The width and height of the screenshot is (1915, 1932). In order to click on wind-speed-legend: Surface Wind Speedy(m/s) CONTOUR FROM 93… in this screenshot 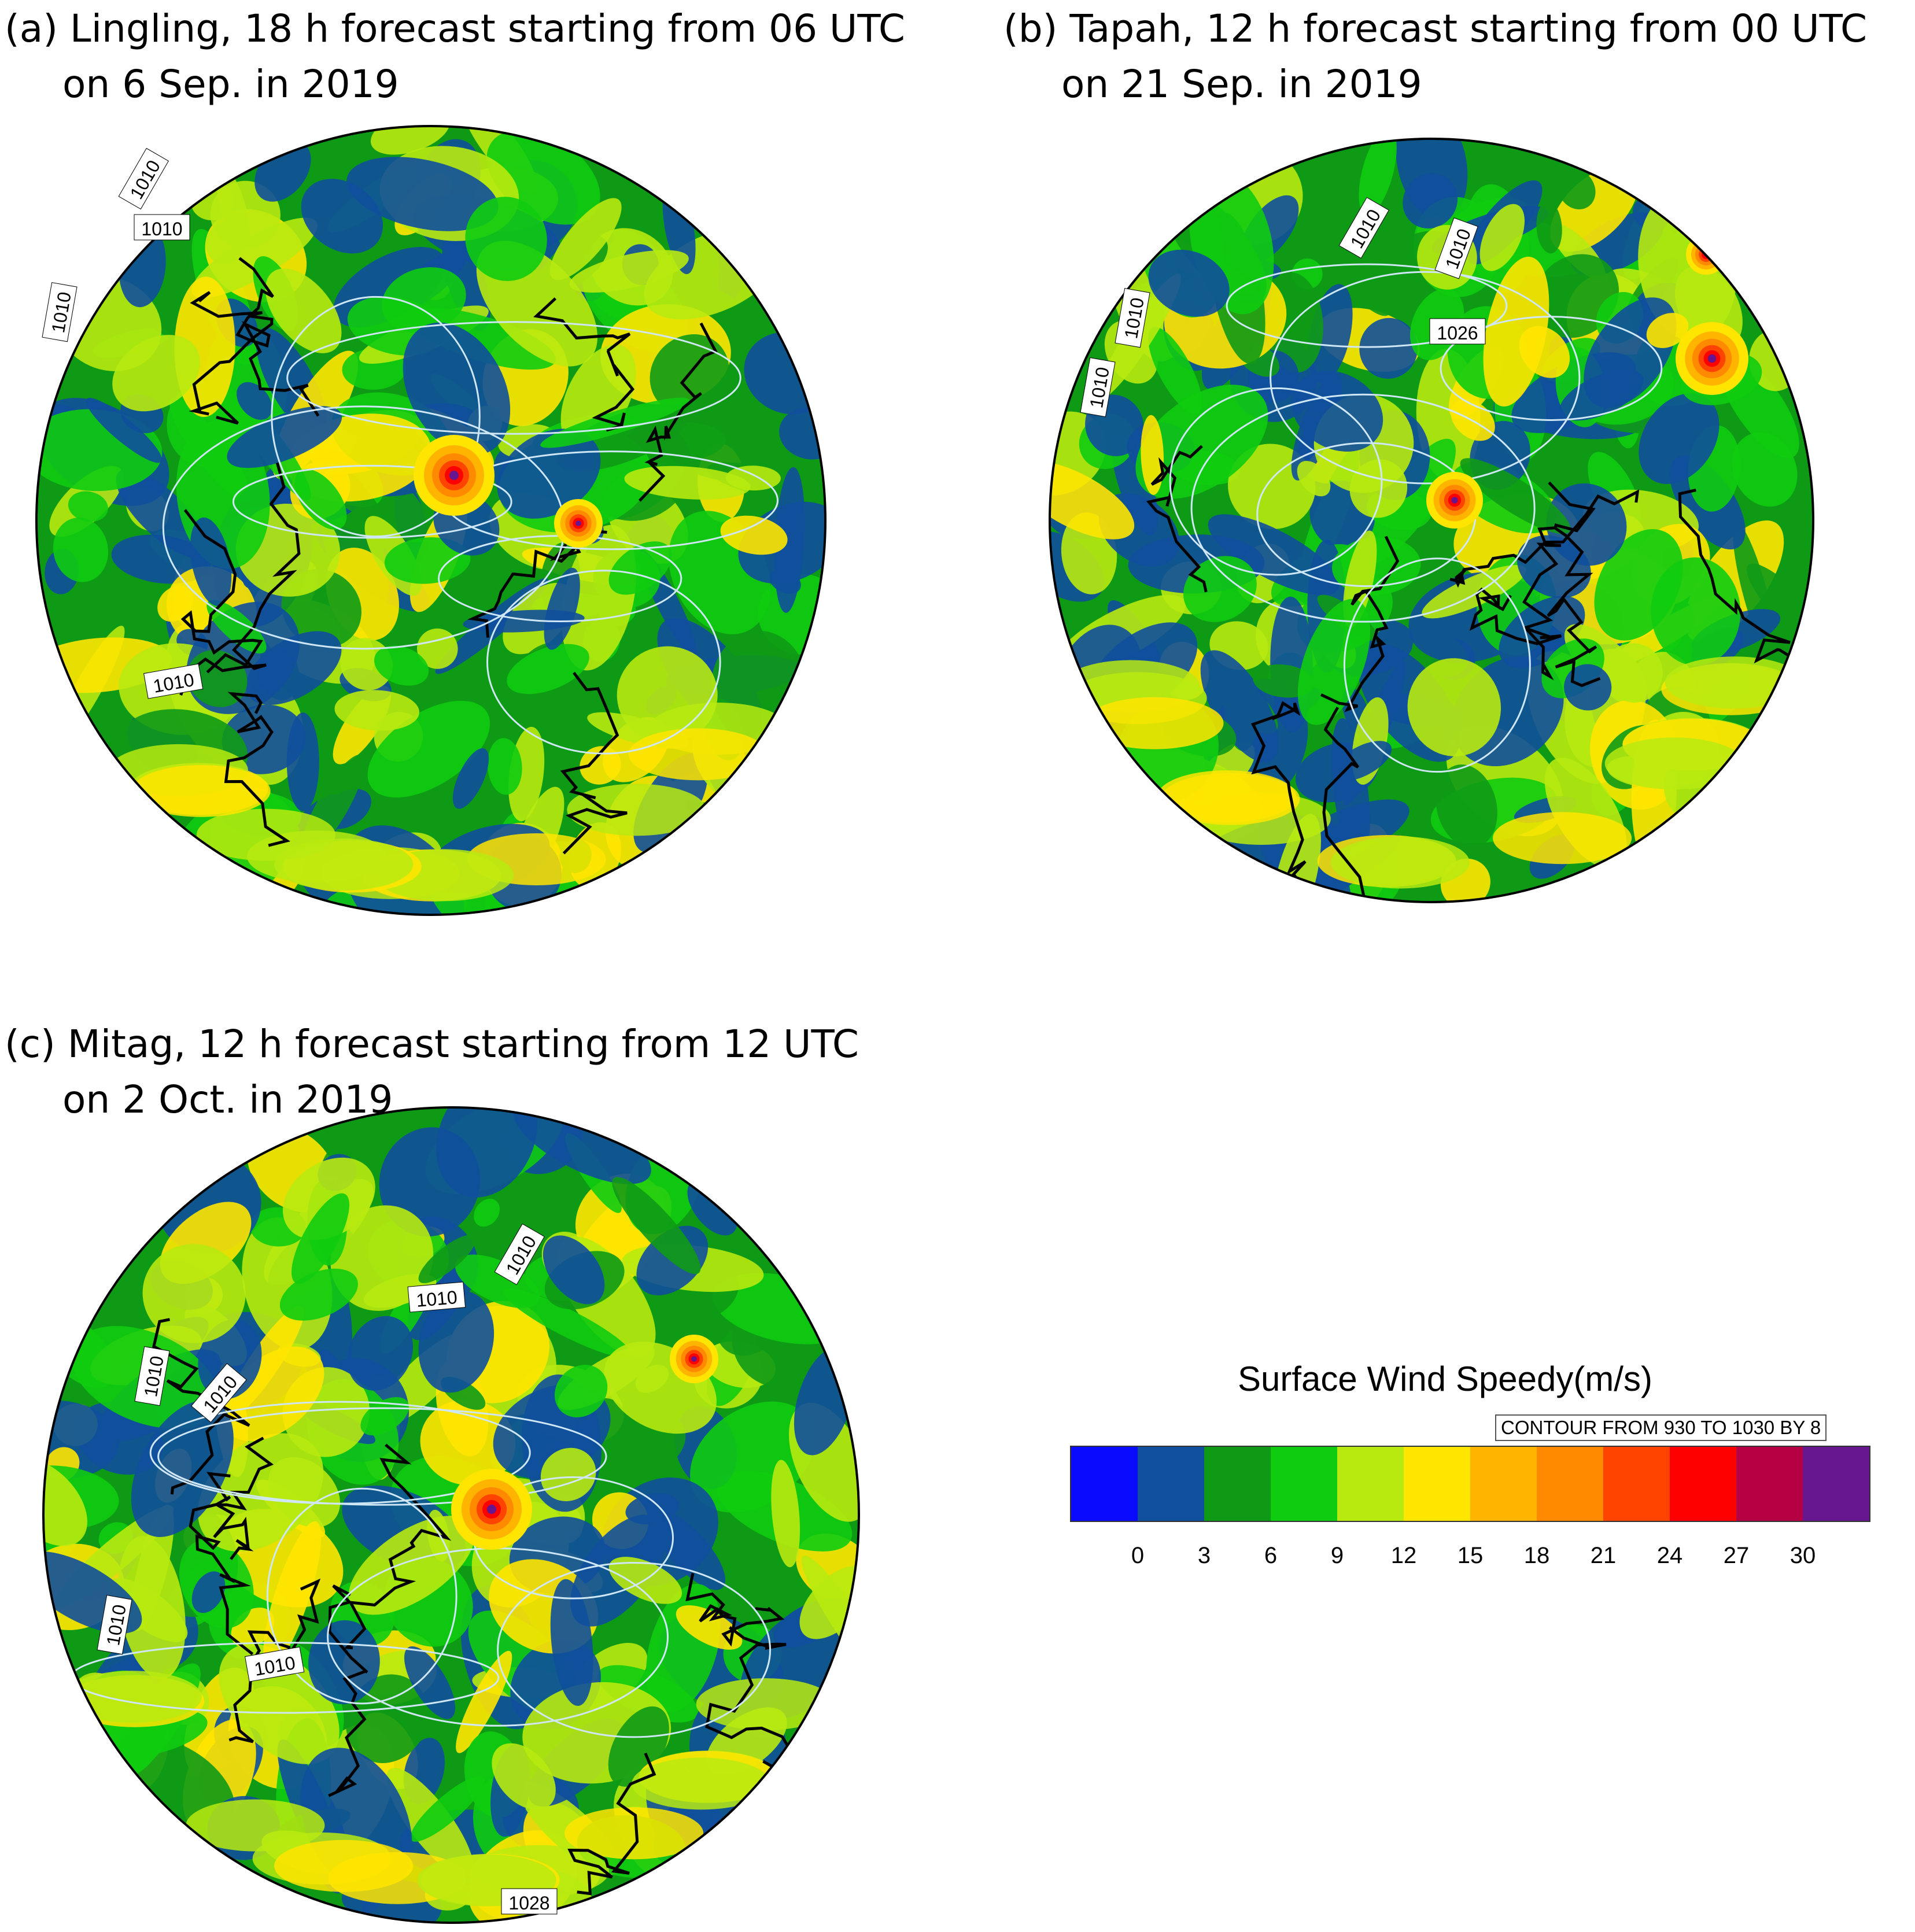, I will do `click(1480, 1481)`.